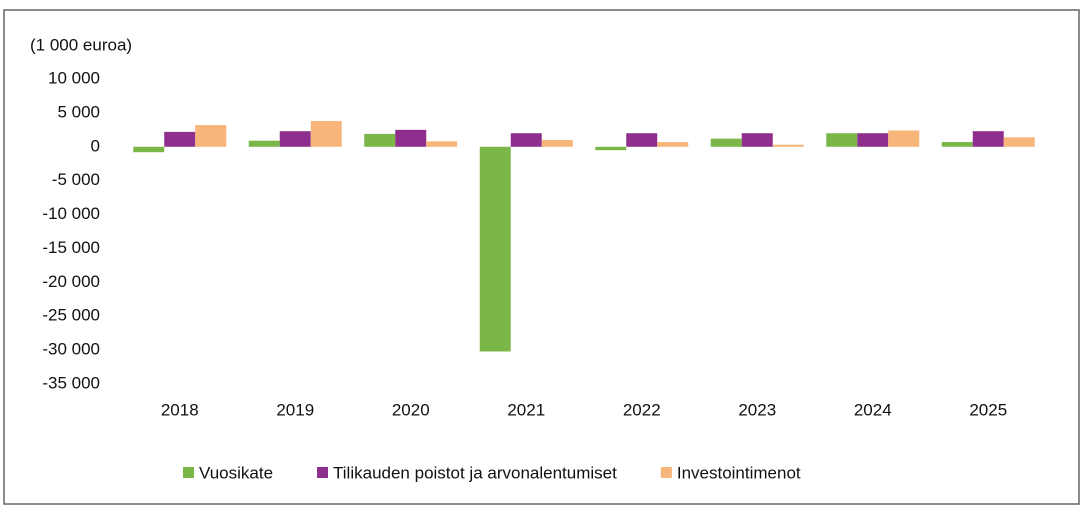 The image size is (1083, 508). I want to click on y-axis-label: (1 000 euroa), so click(81, 44).